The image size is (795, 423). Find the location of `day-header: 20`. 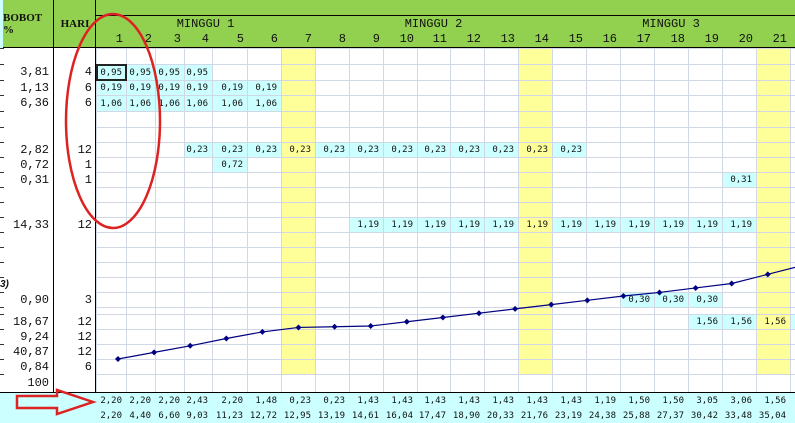

day-header: 20 is located at coordinates (739, 39).